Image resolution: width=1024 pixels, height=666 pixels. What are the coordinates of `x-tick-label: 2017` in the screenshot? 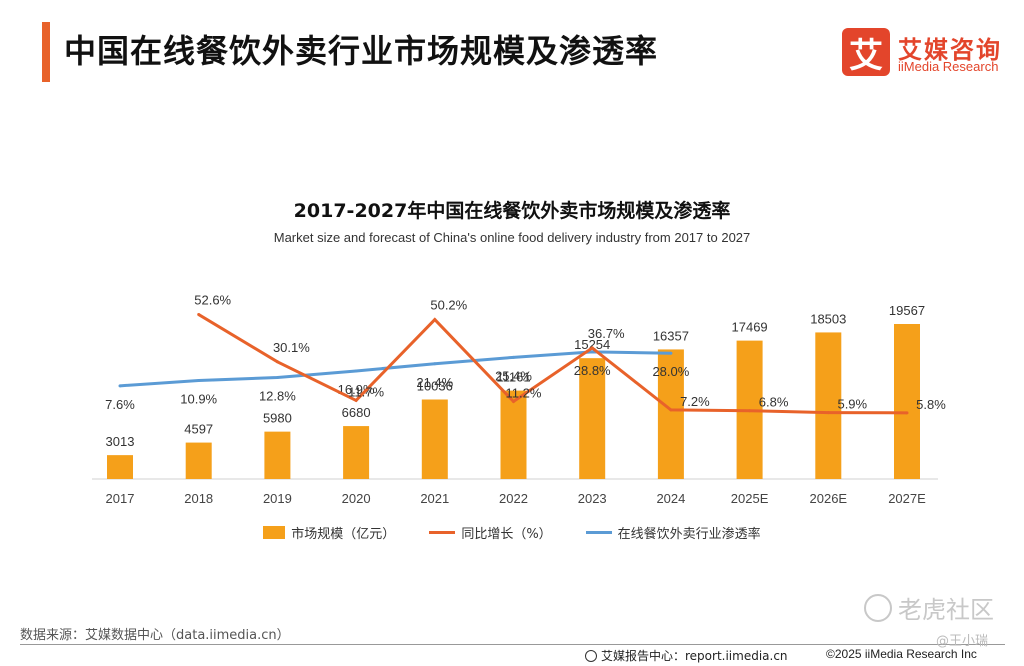 It's located at (120, 498).